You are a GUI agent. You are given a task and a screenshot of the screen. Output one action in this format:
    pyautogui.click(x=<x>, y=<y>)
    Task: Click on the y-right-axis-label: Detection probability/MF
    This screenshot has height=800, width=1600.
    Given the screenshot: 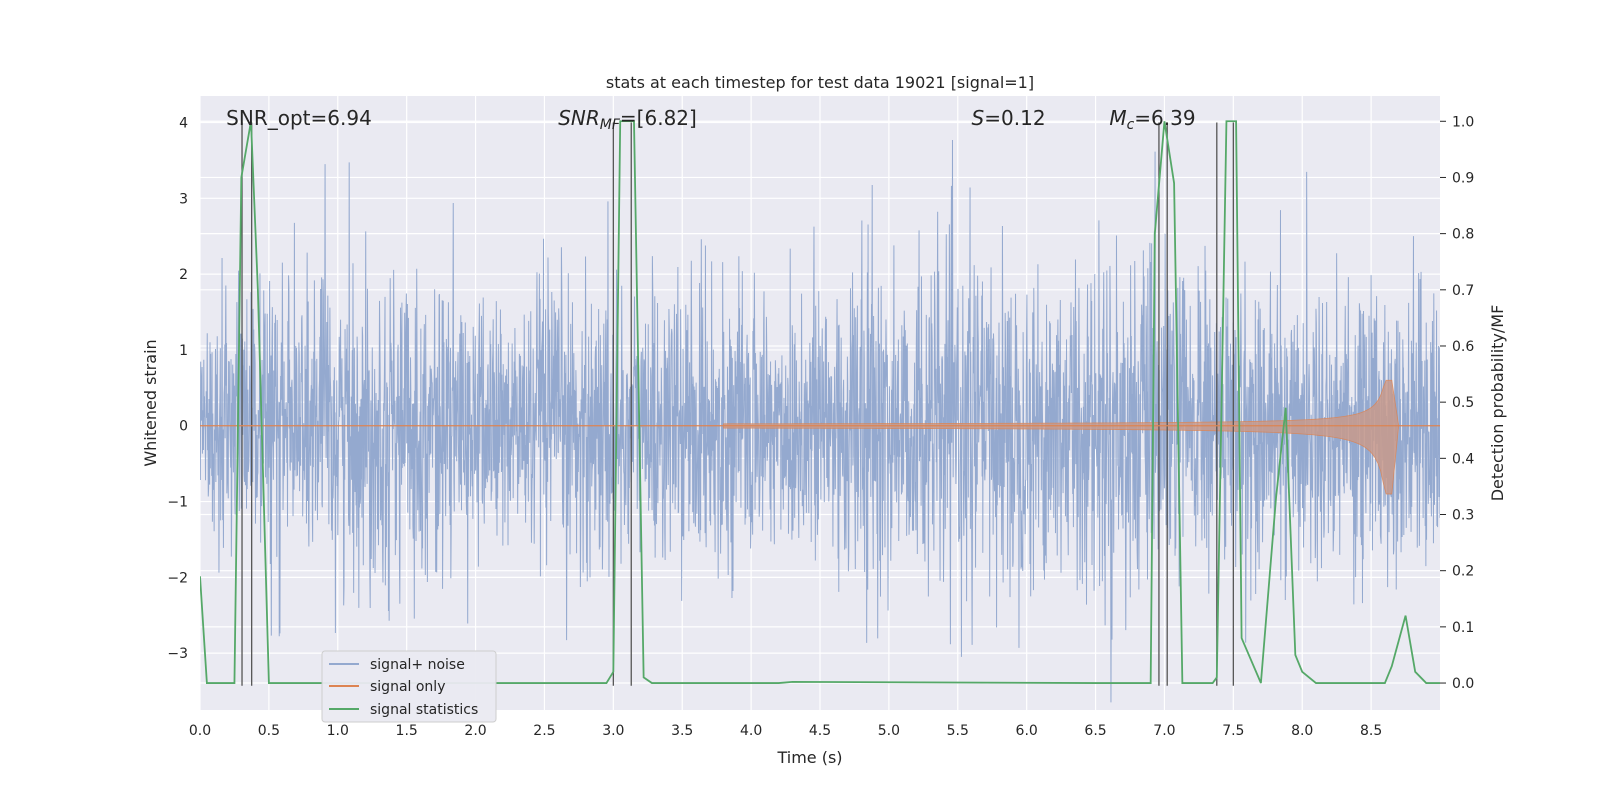 What is the action you would take?
    pyautogui.click(x=1497, y=403)
    